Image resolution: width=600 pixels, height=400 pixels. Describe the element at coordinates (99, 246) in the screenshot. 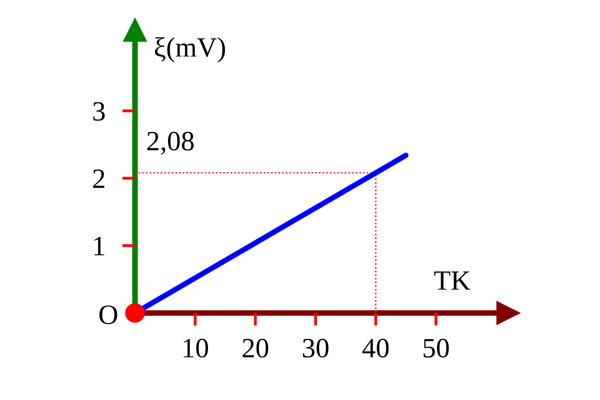

I see `y-tick-label: 1` at that location.